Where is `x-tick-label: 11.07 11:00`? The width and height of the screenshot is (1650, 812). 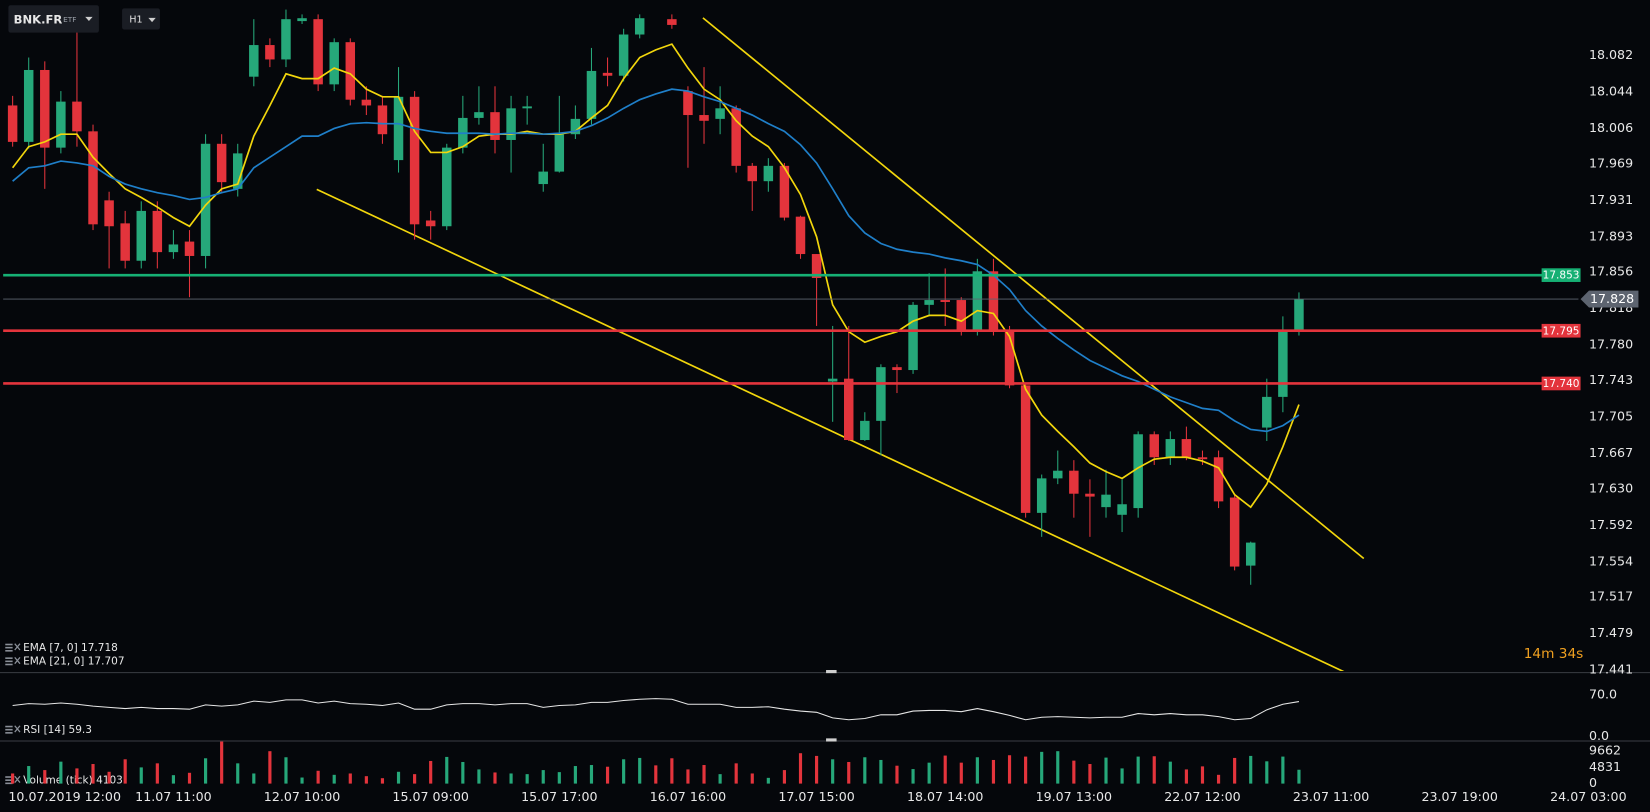 x-tick-label: 11.07 11:00 is located at coordinates (173, 796).